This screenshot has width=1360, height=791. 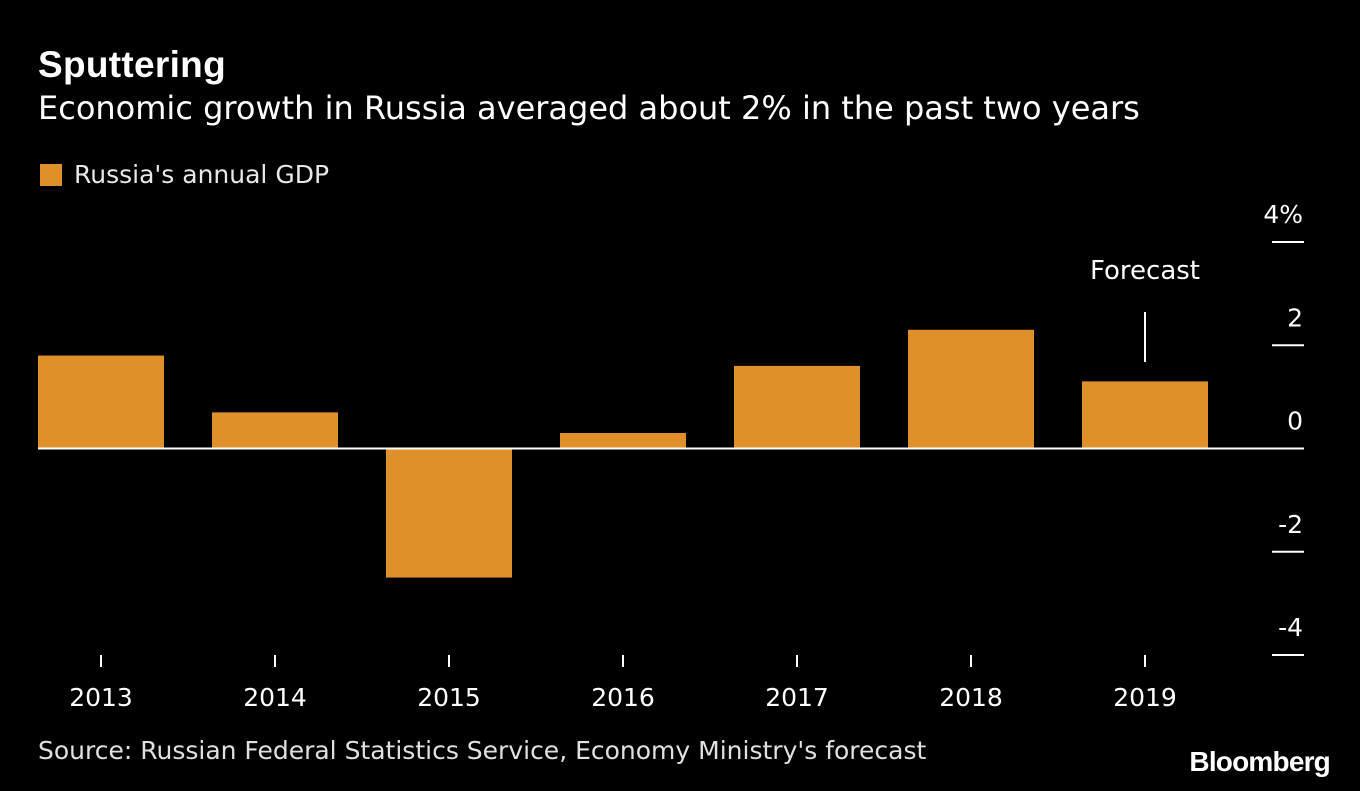 I want to click on x-tick-label: 2018, so click(x=971, y=697).